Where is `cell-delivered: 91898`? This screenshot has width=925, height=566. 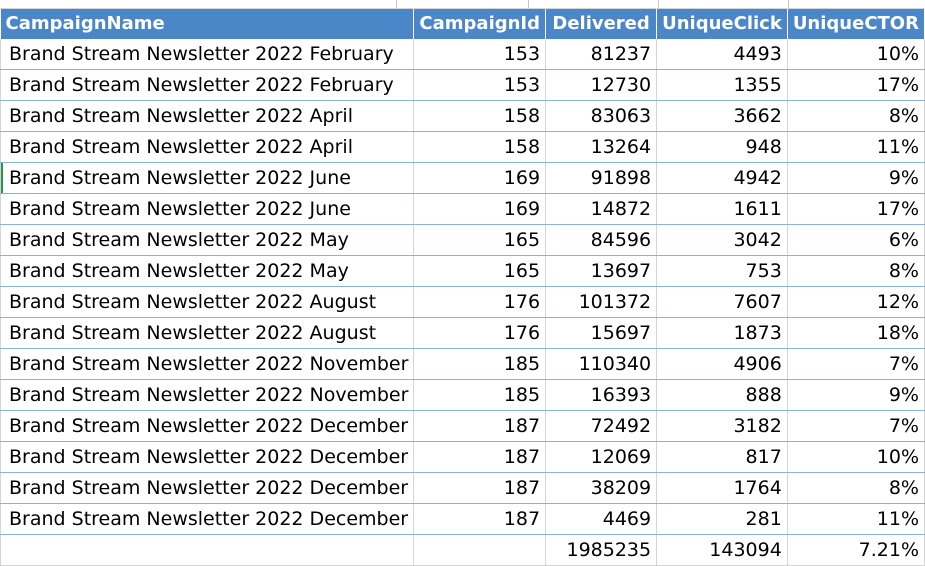
cell-delivered: 91898 is located at coordinates (601, 178).